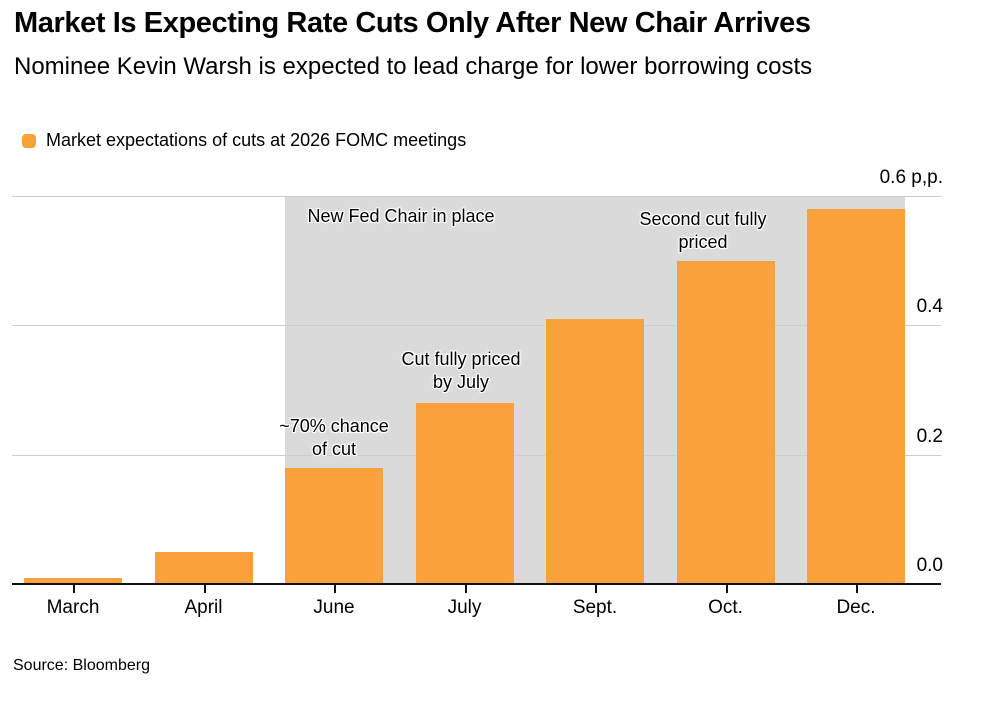  What do you see at coordinates (334, 607) in the screenshot?
I see `x-tick-label-june: June` at bounding box center [334, 607].